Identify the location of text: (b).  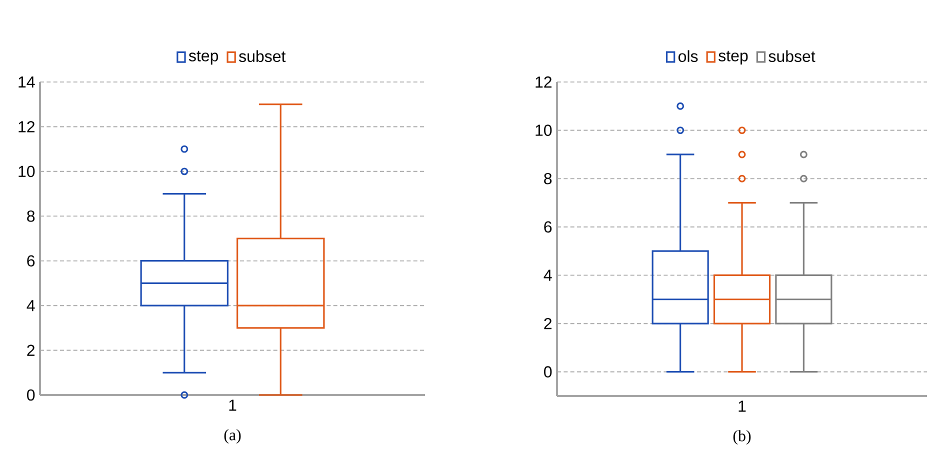
(742, 437).